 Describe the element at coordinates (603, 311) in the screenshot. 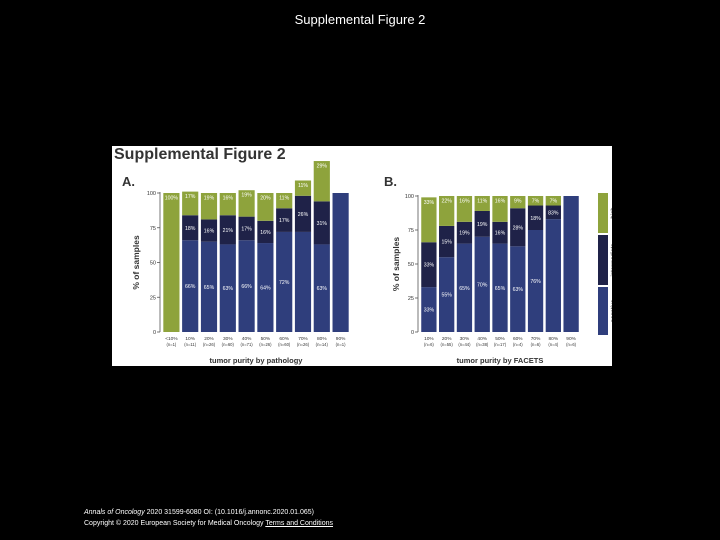

I see `legend-swatch-negative` at that location.